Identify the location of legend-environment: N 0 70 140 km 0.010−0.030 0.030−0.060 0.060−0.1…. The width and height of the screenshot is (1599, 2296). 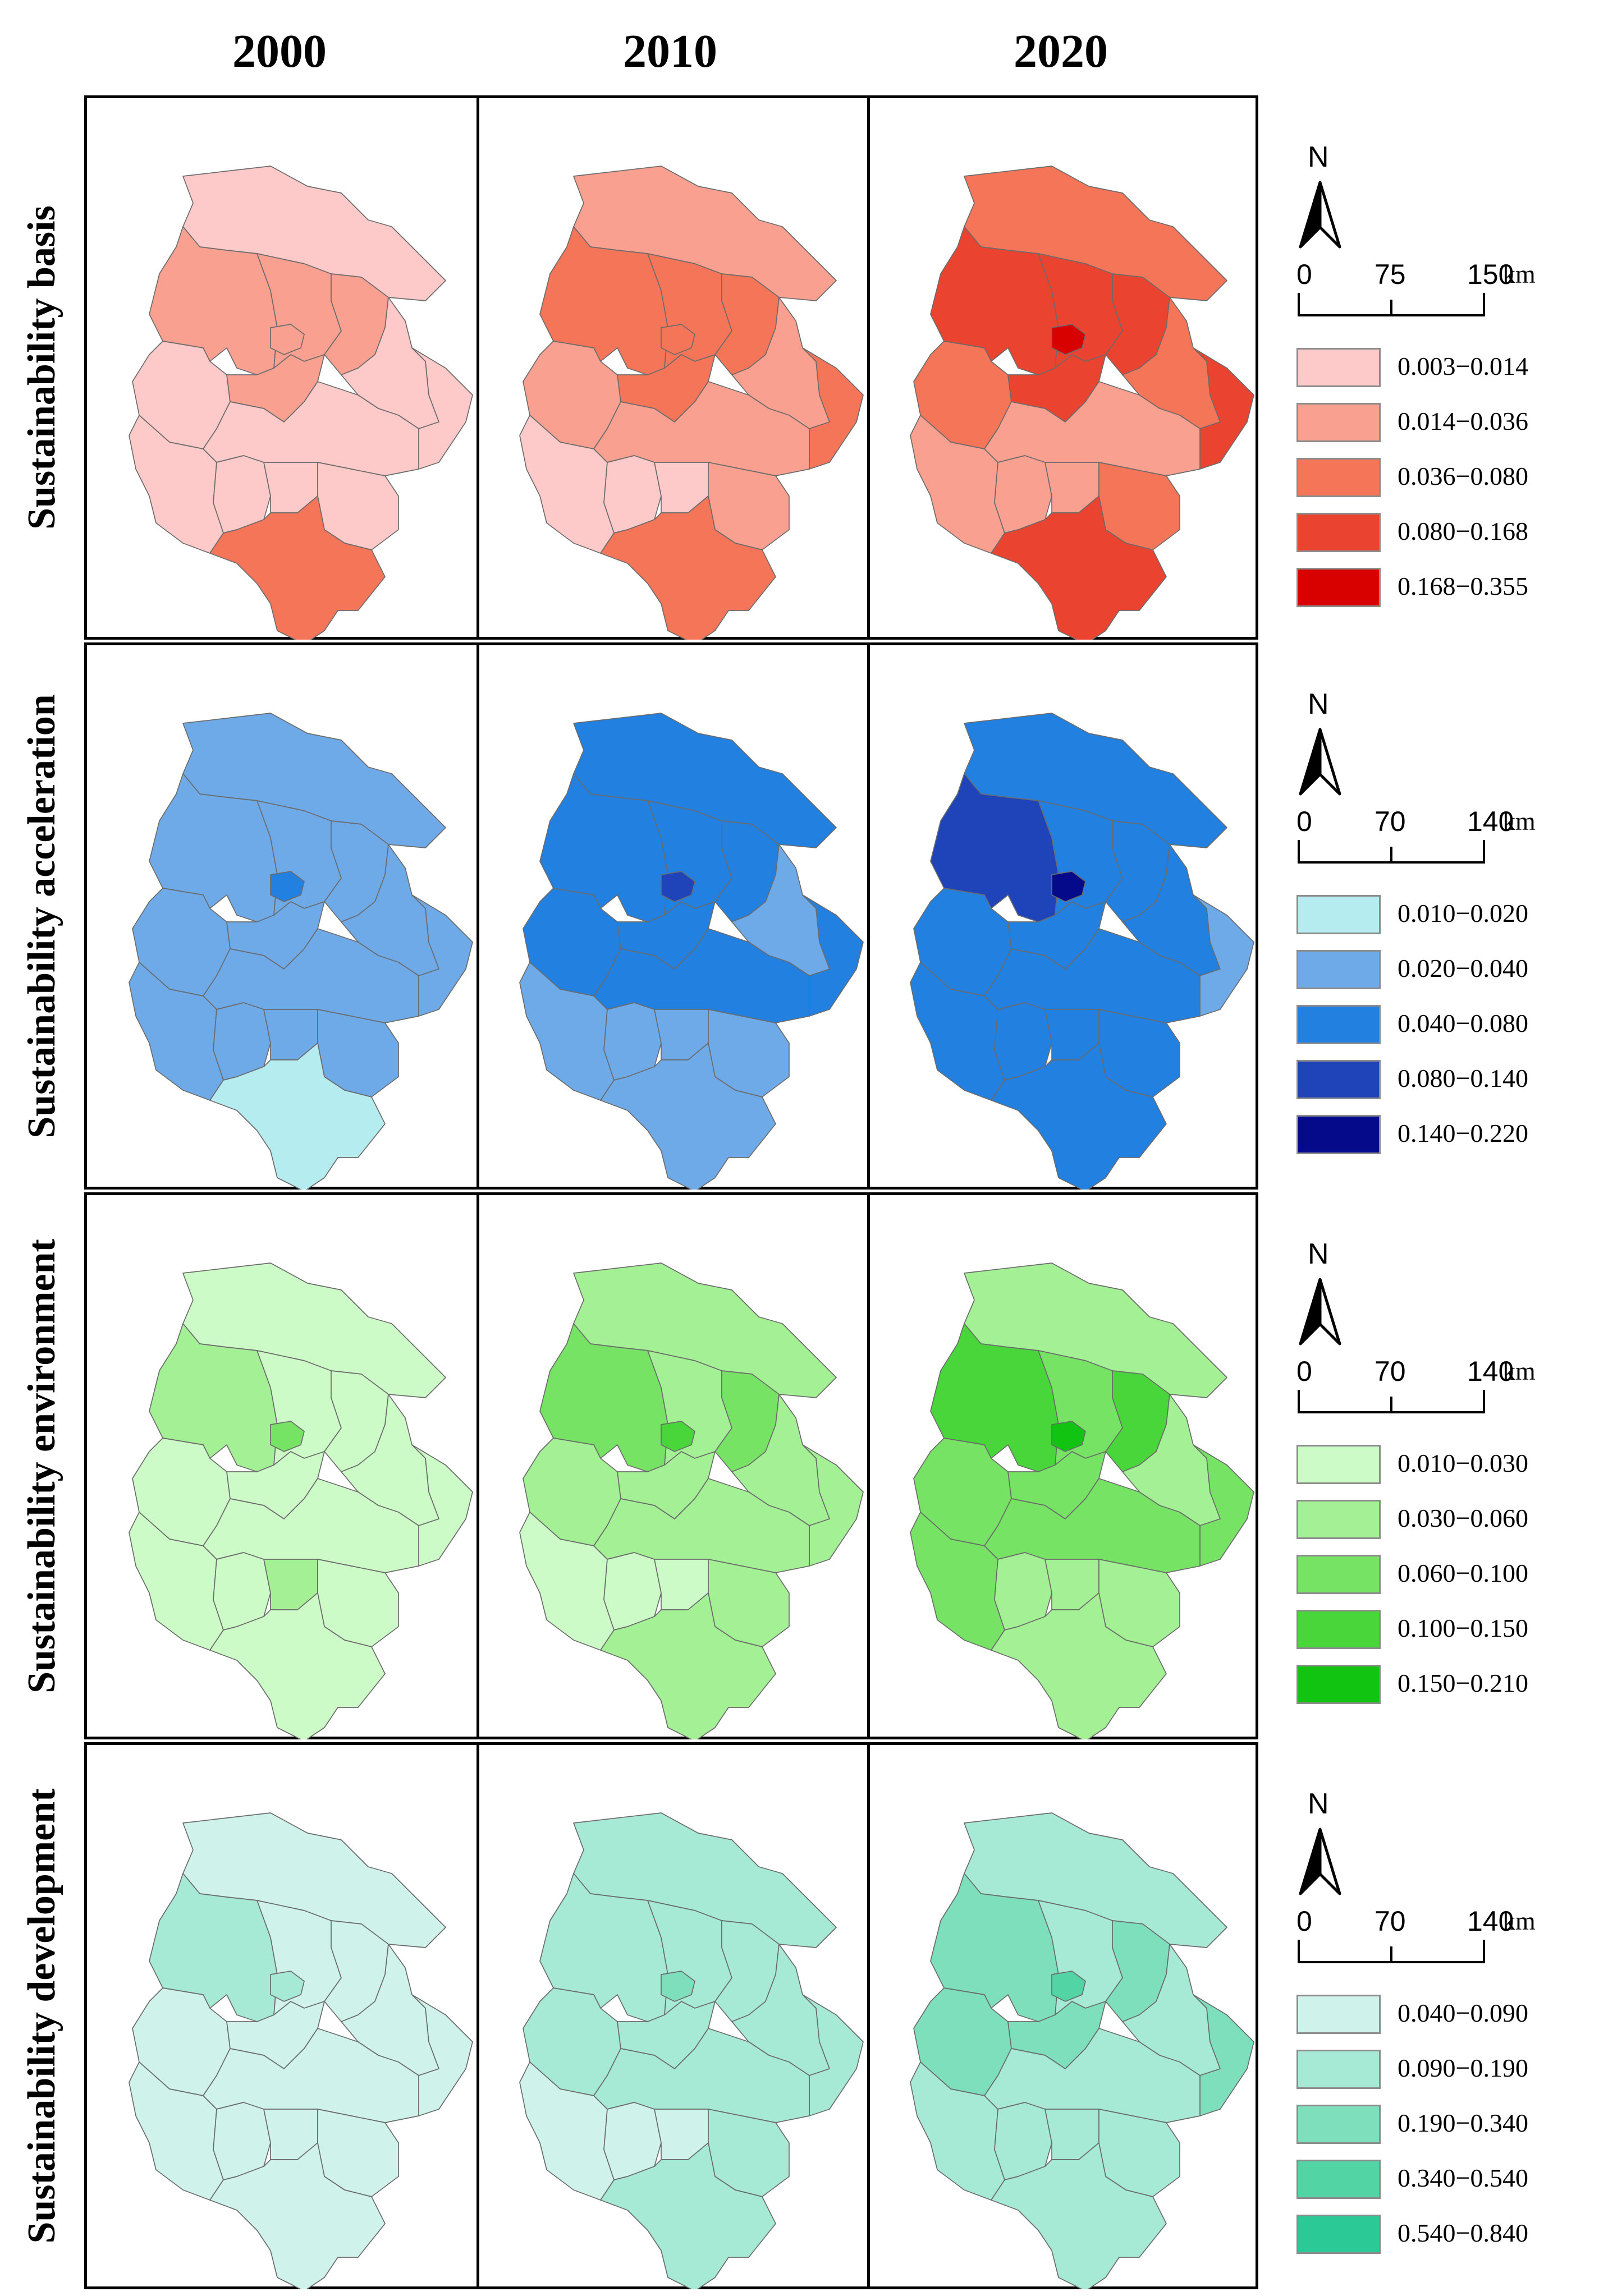
(1436, 1484).